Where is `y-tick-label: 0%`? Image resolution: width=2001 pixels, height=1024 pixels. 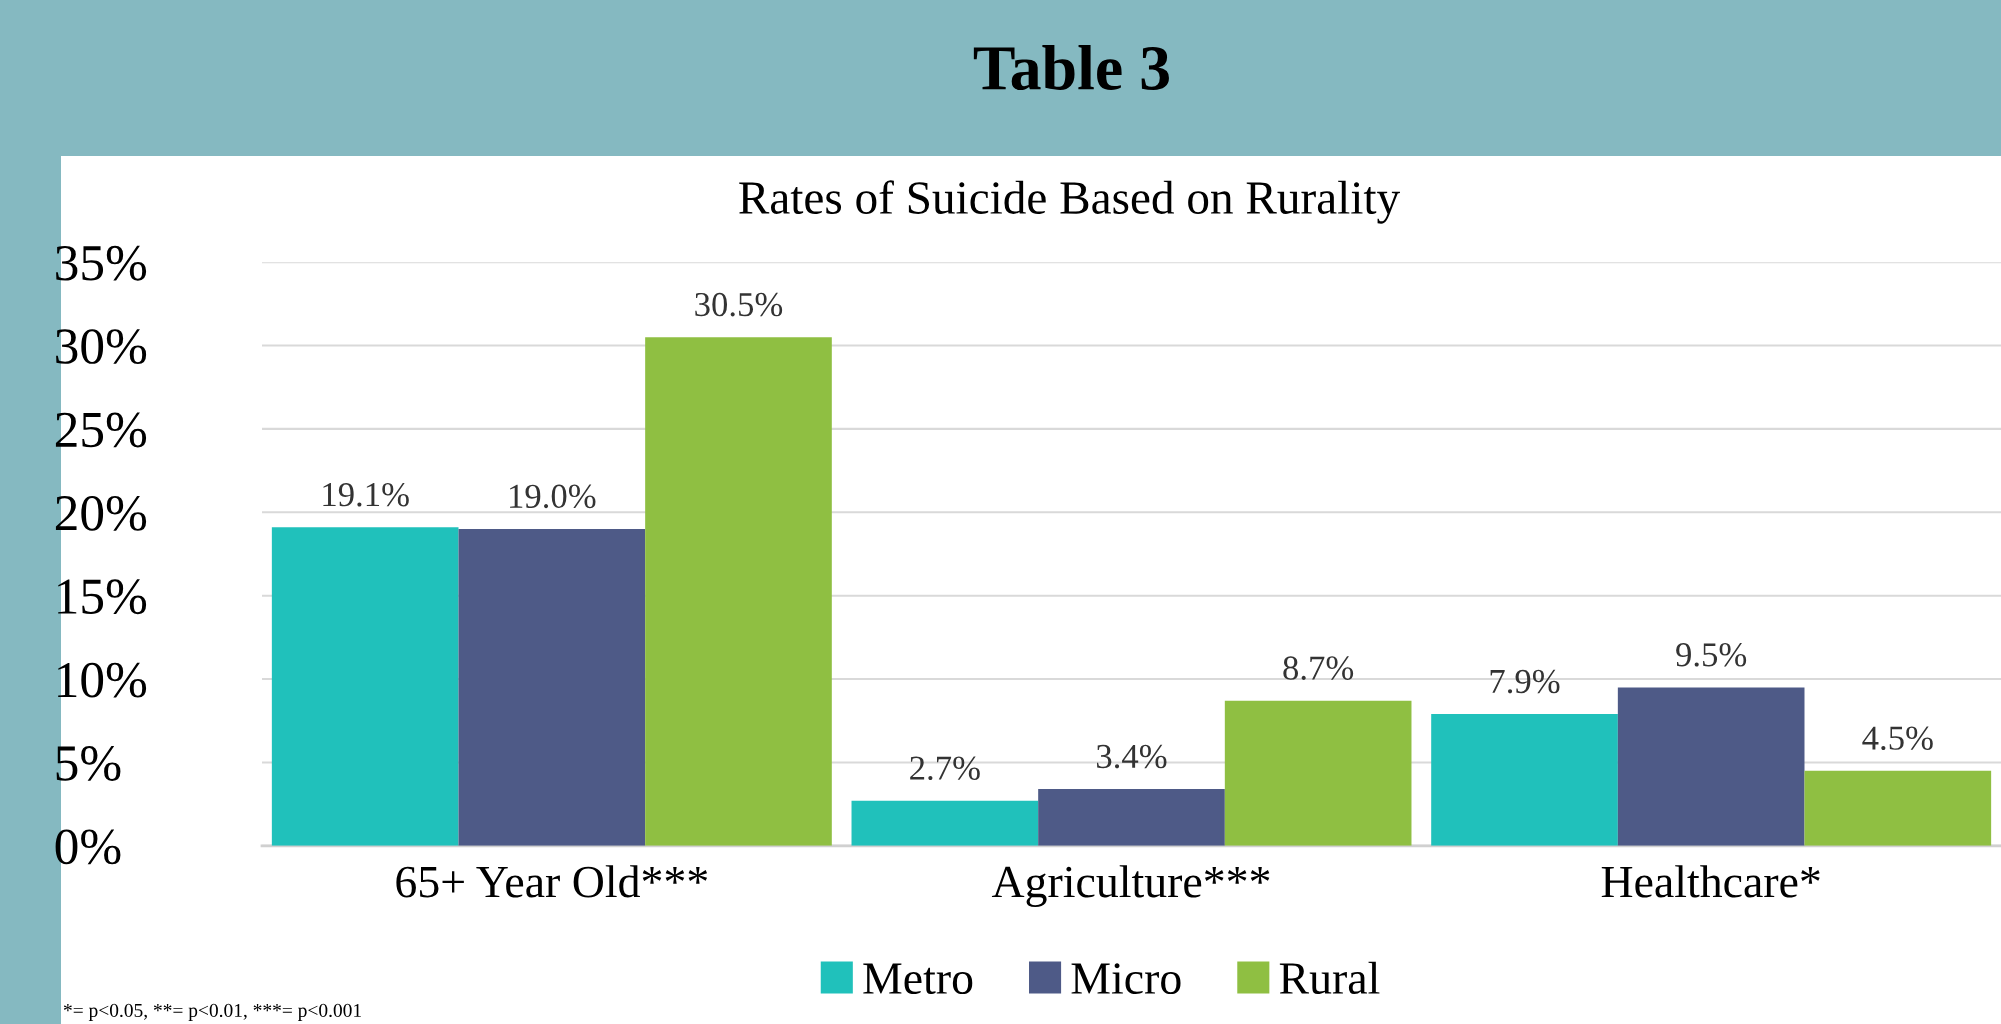 y-tick-label: 0% is located at coordinates (88, 847).